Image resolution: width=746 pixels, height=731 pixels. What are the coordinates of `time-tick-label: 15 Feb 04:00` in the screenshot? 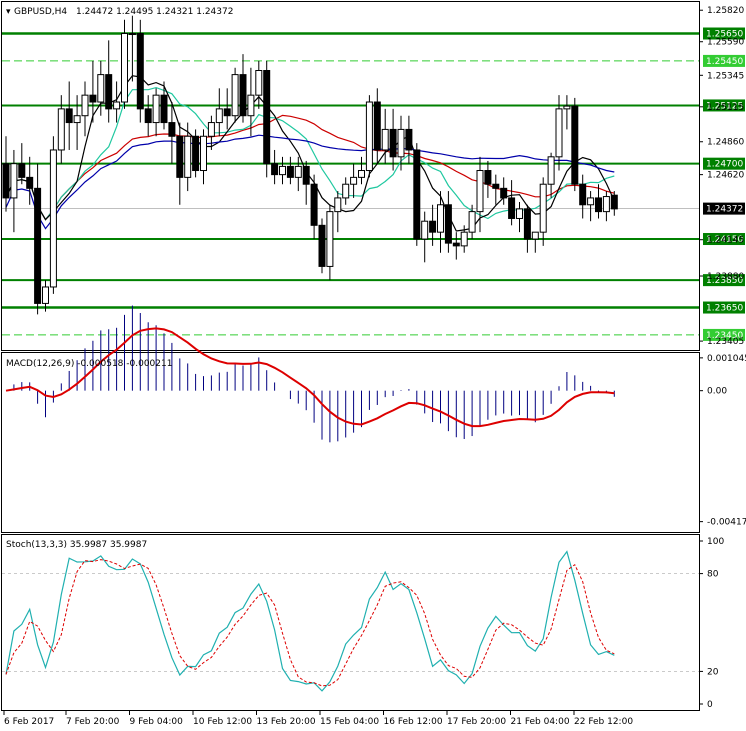 It's located at (349, 722).